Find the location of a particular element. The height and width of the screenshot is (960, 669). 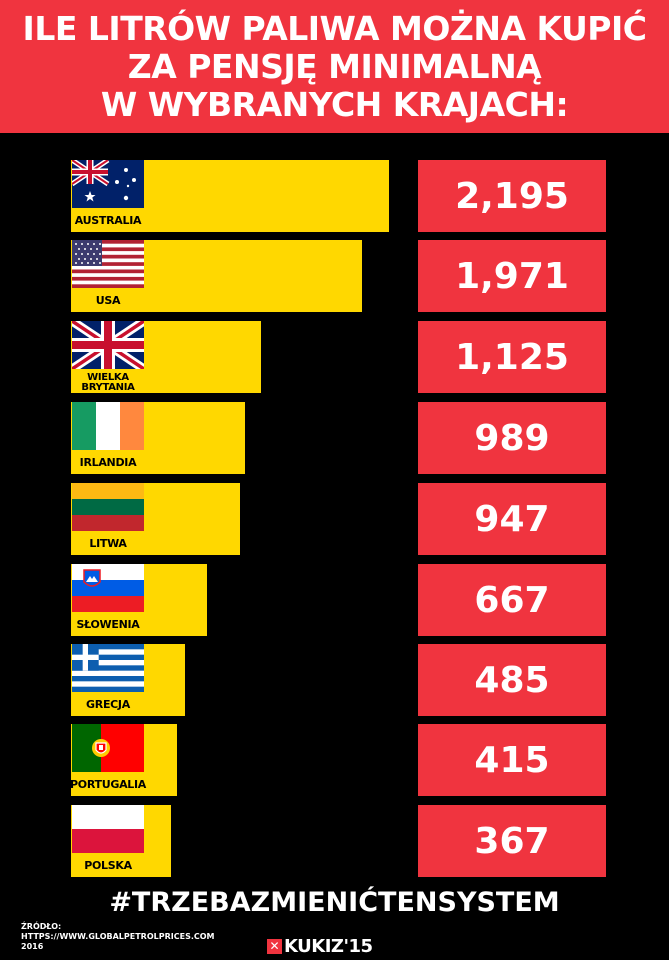

australia-flag-icon is located at coordinates (108, 184).